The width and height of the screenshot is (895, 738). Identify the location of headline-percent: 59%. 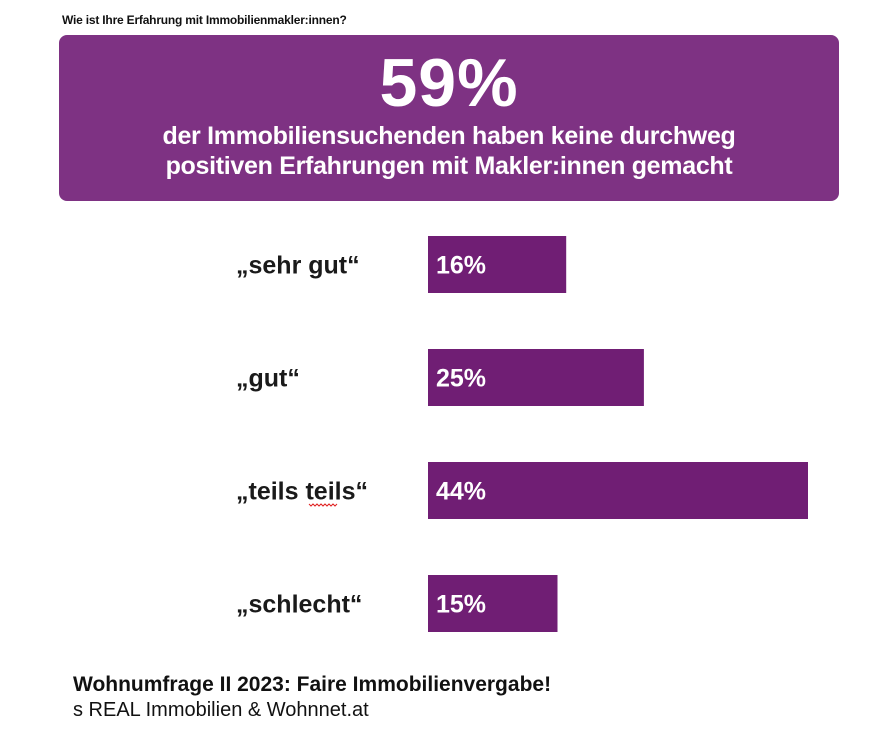
(449, 83).